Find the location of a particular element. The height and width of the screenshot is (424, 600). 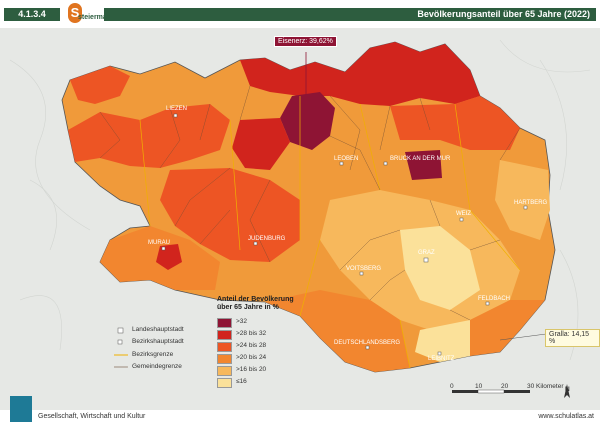

region-center-red is located at coordinates (261, 144).